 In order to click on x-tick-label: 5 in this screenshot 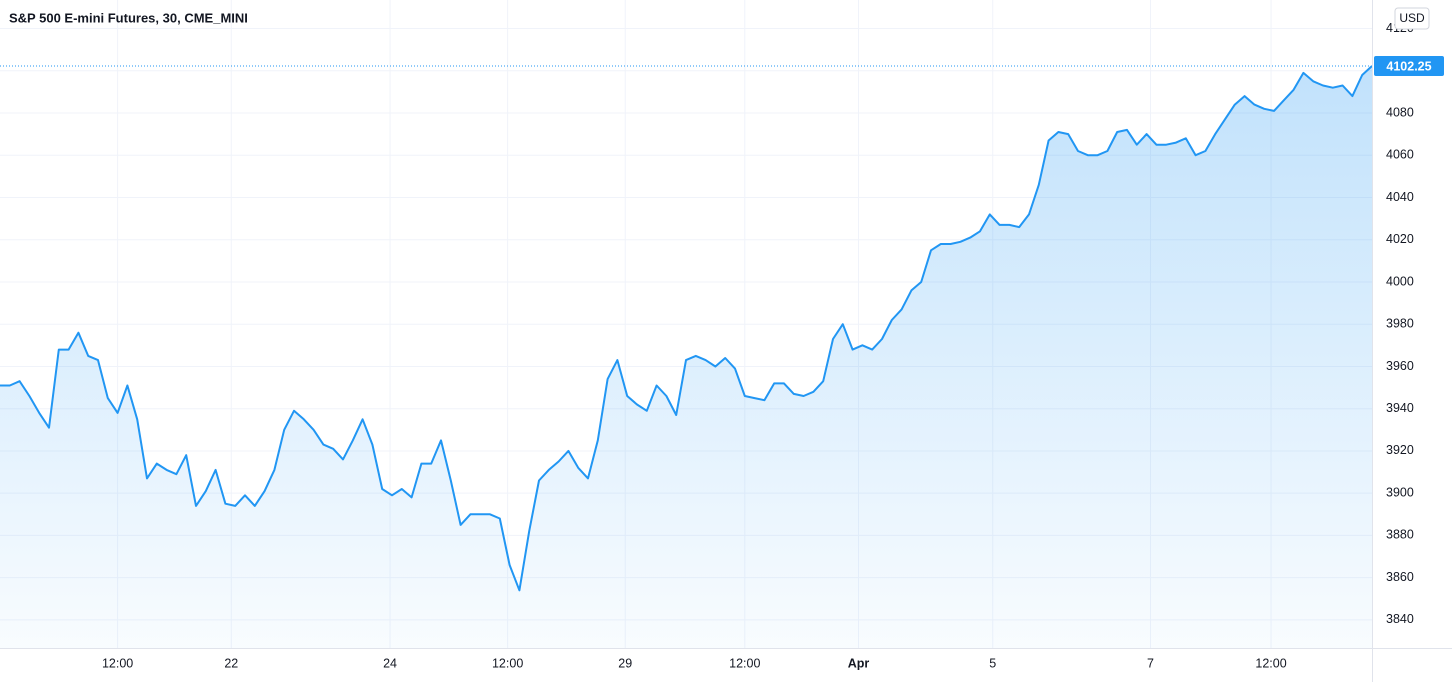, I will do `click(992, 663)`.